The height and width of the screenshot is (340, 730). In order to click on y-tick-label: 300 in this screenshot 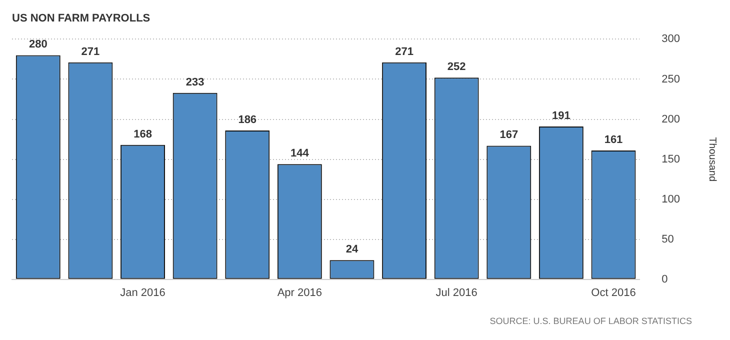, I will do `click(671, 39)`.